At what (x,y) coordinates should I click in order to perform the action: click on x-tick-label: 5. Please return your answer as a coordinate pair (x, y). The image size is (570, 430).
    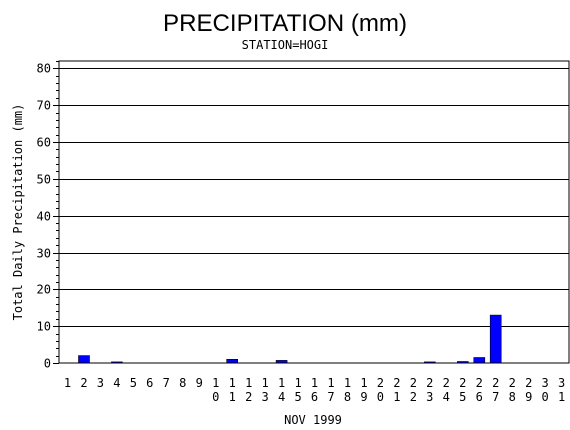
    Looking at the image, I should click on (133, 383).